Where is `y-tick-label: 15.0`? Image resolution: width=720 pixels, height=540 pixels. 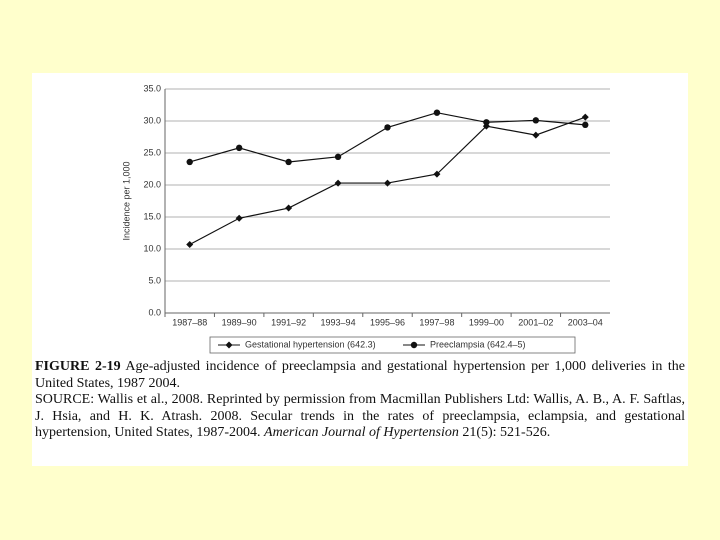 y-tick-label: 15.0 is located at coordinates (152, 216).